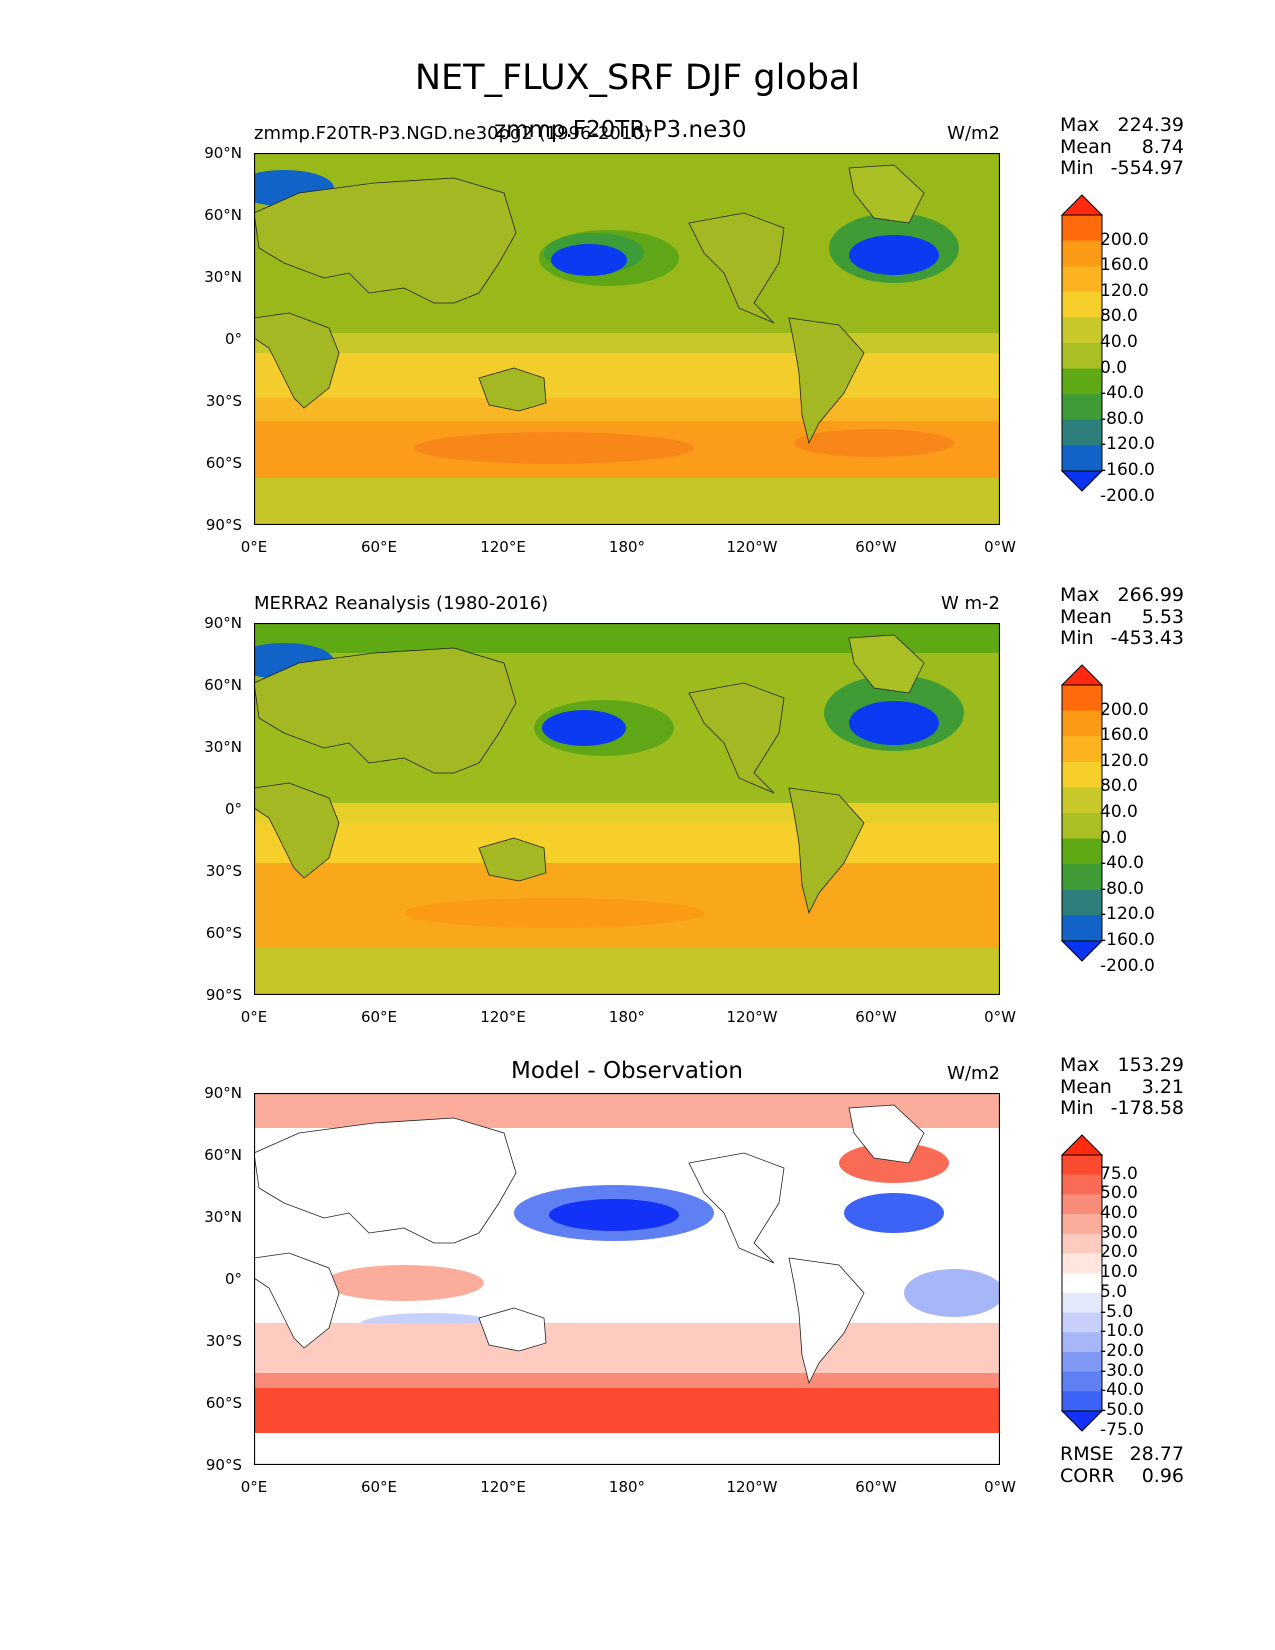  I want to click on p1-xtick-180: 180°, so click(627, 547).